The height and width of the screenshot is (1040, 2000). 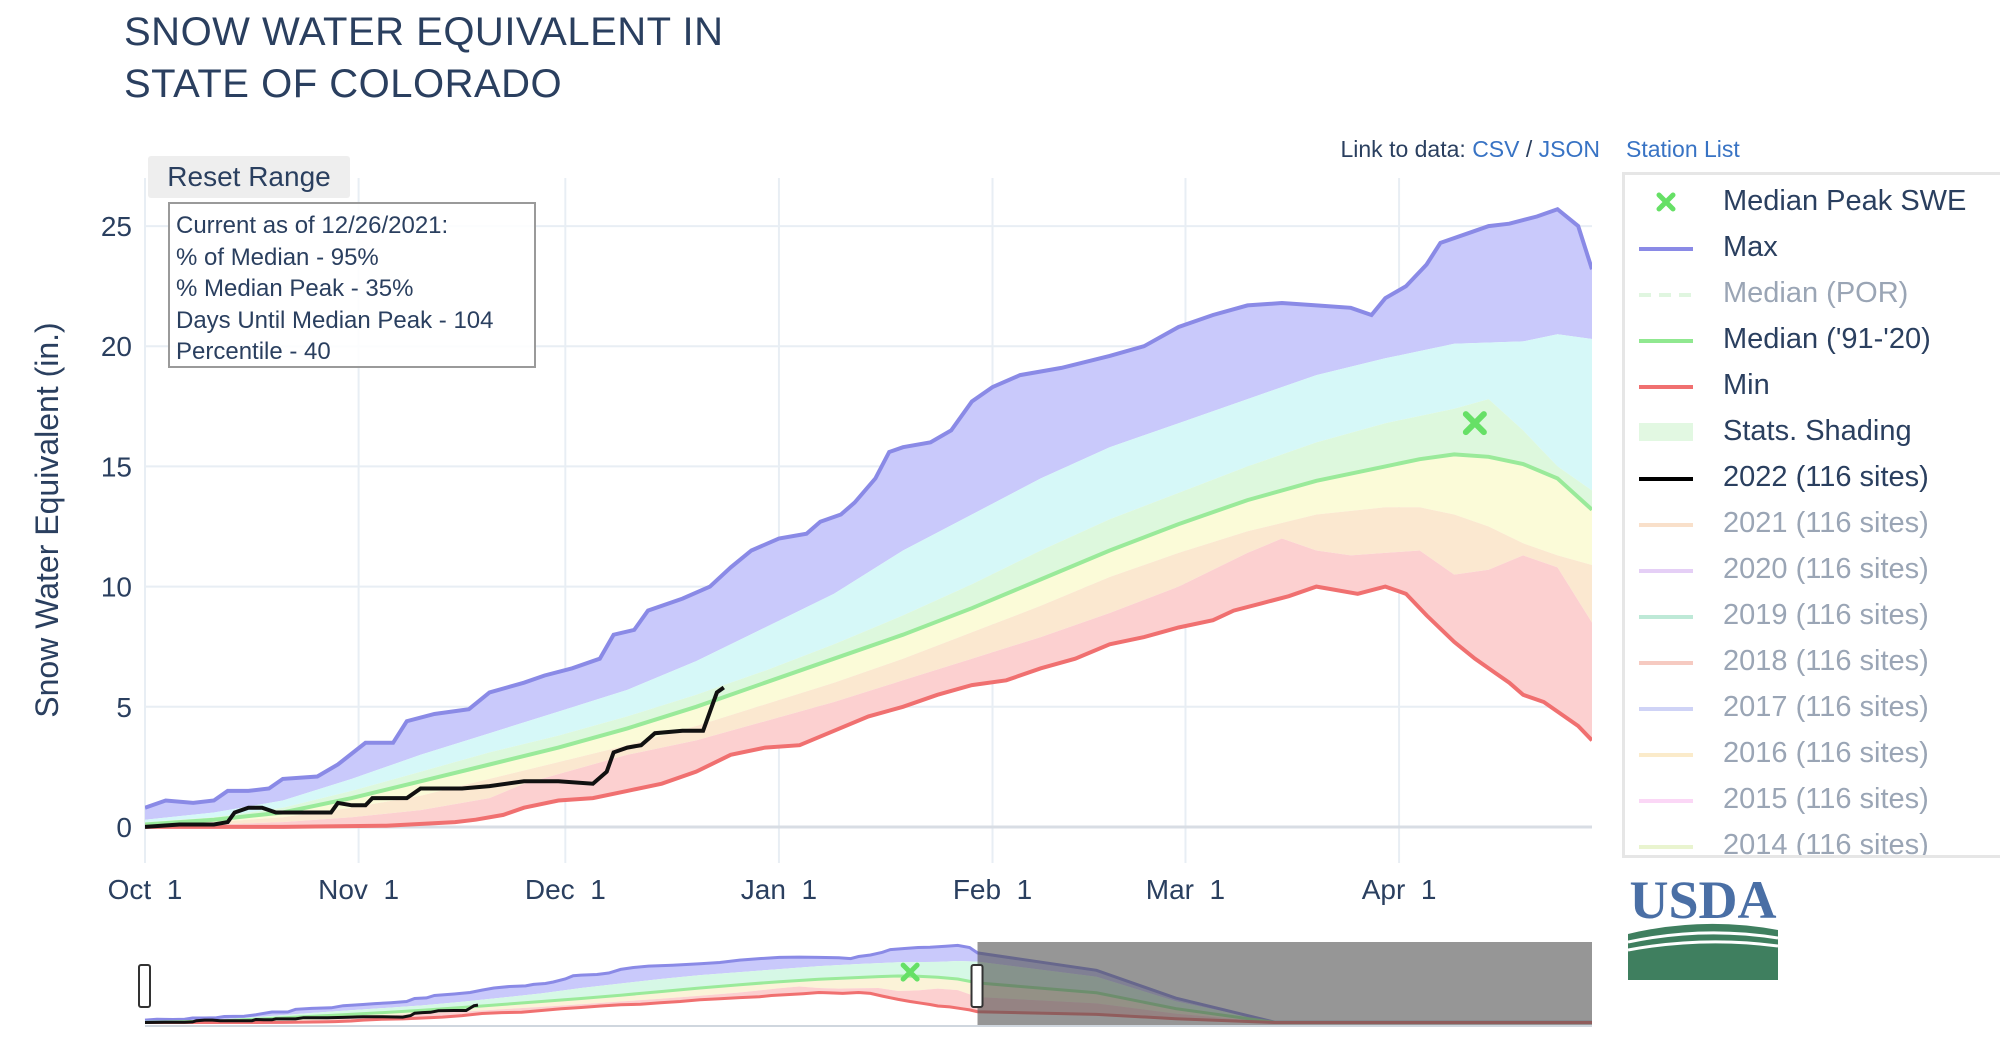 I want to click on x-axis-ticks: Oct 1 Nov 1 Dec 1 Jan 1 Feb 1 Mar 1 Apr 1, so click(x=772, y=889).